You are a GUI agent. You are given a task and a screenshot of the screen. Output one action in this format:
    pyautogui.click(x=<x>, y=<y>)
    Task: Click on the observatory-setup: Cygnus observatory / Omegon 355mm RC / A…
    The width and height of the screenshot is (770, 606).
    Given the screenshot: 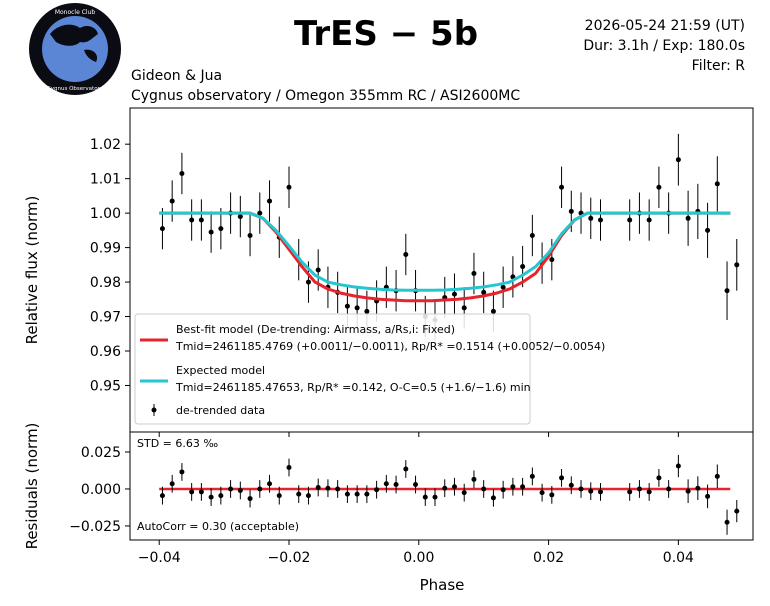 What is the action you would take?
    pyautogui.click(x=325, y=96)
    